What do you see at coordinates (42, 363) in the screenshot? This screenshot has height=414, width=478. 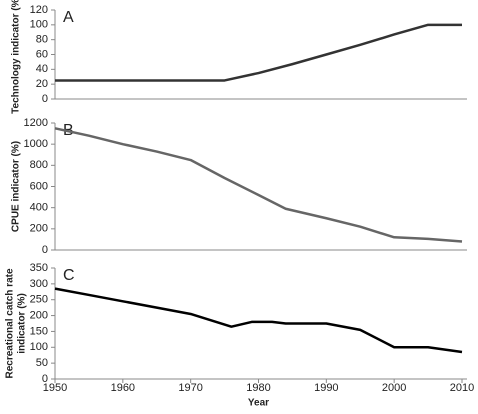 I see `y-tick-label: 50` at bounding box center [42, 363].